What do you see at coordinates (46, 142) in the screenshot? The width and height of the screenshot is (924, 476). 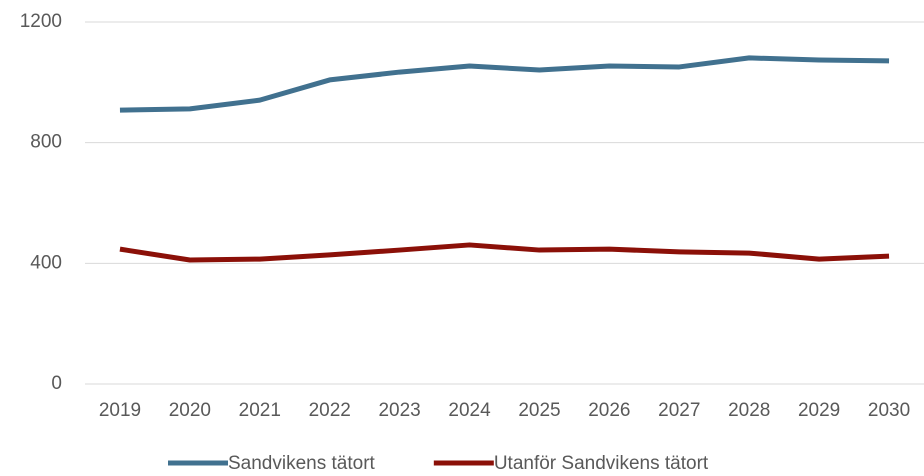 I see `y-tick-label: 800` at bounding box center [46, 142].